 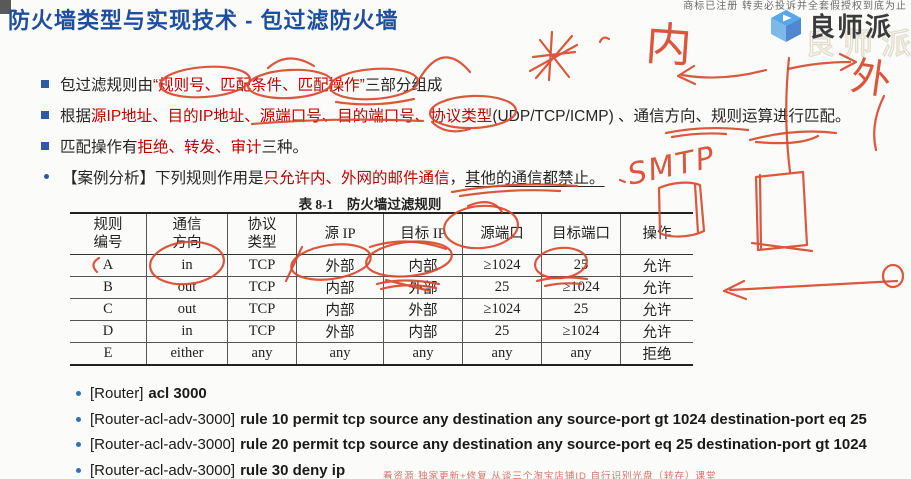 I want to click on text-segment: 【案例分析】下列规则作用是, so click(x=163, y=178).